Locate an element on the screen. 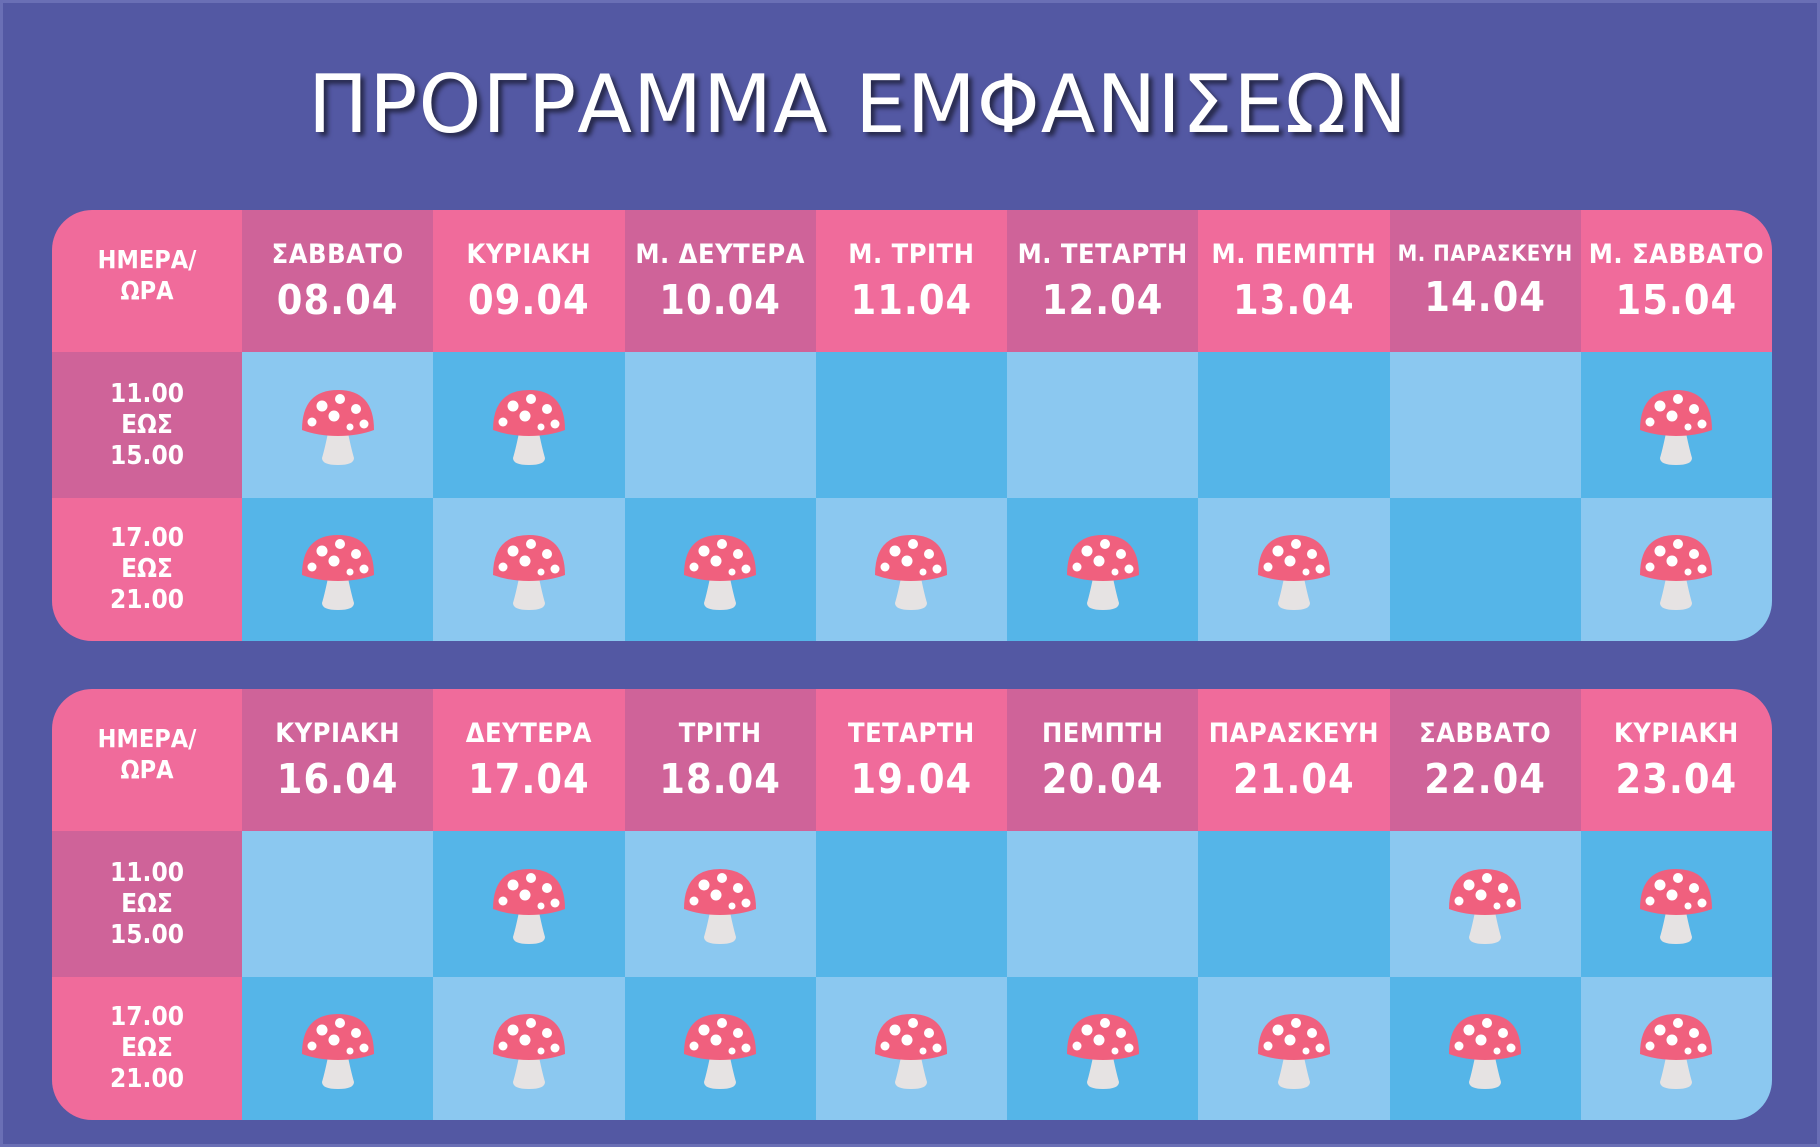  day-date: 21.04 is located at coordinates (1294, 778).